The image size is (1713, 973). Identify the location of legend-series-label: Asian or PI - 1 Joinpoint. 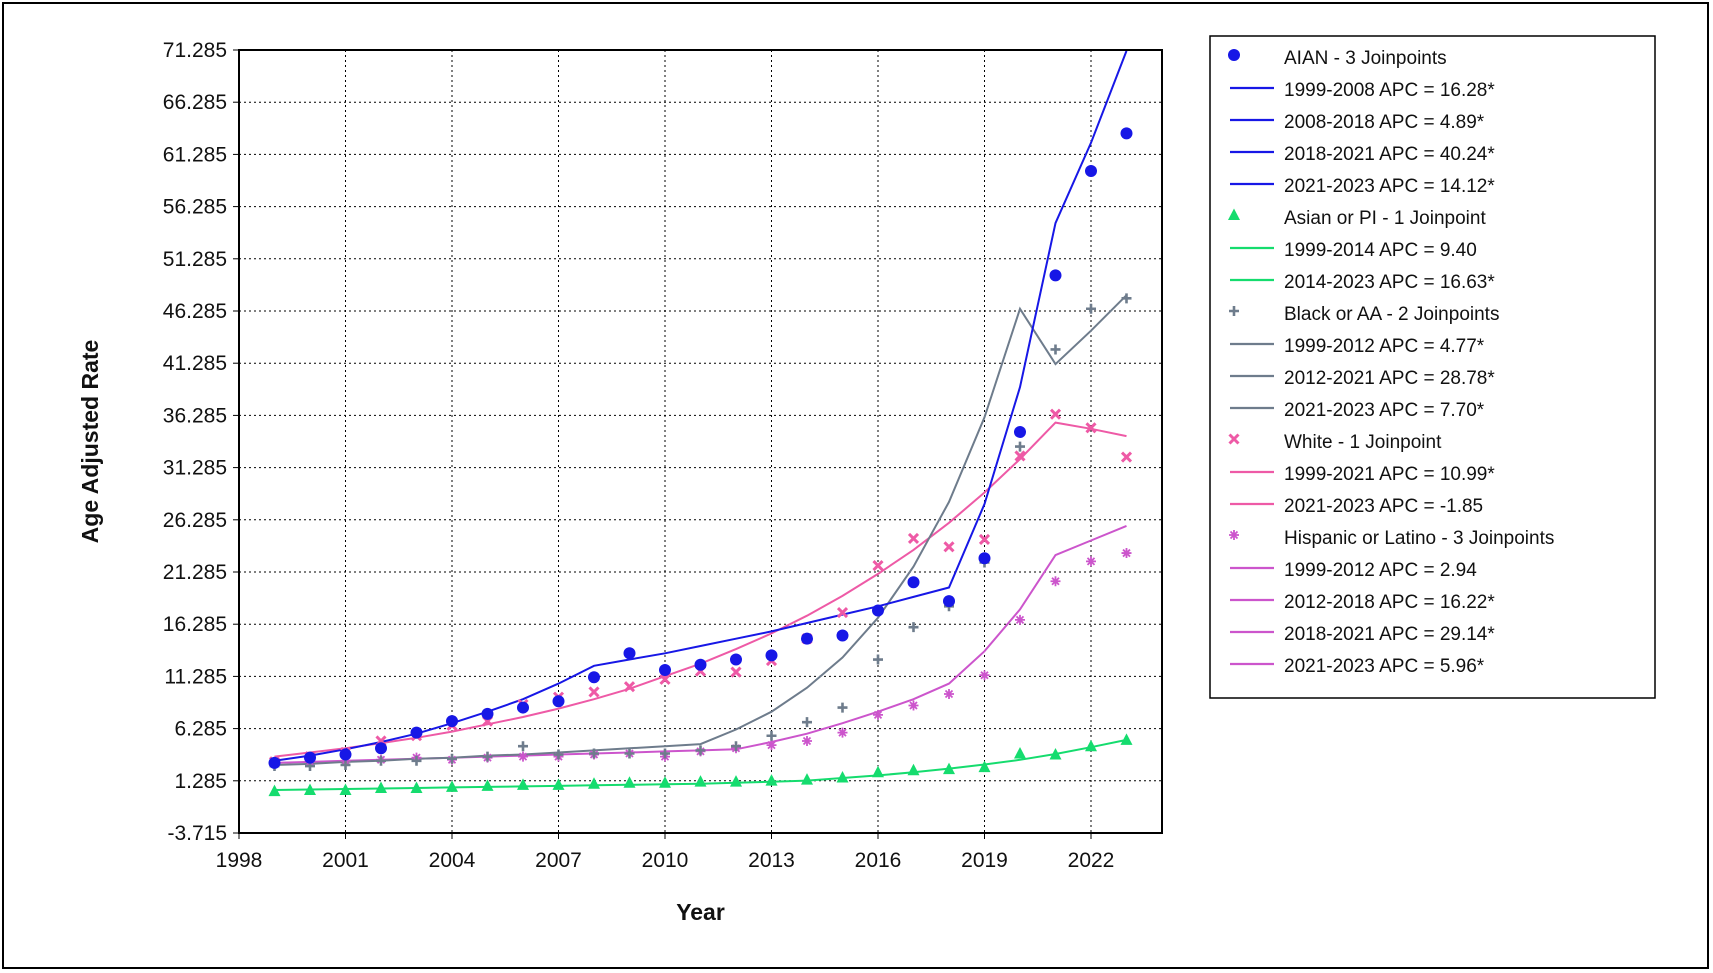
(1385, 218).